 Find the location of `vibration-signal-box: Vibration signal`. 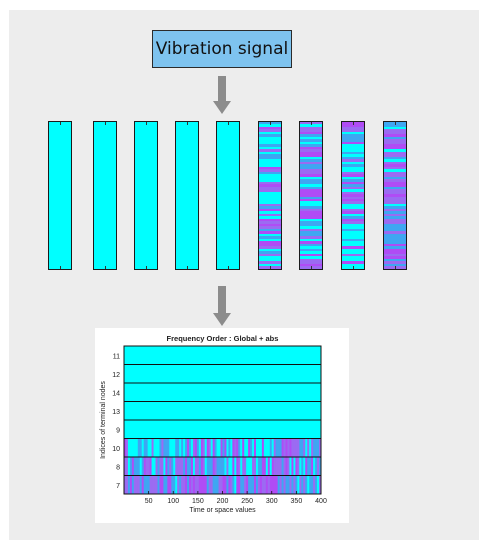

vibration-signal-box: Vibration signal is located at coordinates (222, 49).